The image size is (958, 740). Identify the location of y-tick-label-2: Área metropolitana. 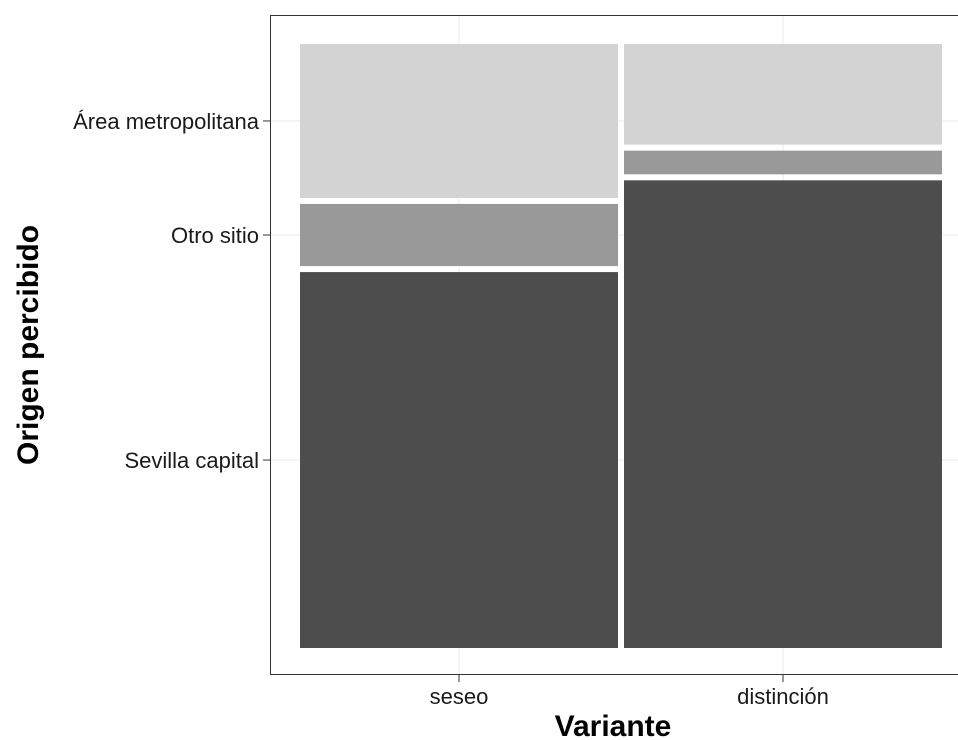
(166, 121).